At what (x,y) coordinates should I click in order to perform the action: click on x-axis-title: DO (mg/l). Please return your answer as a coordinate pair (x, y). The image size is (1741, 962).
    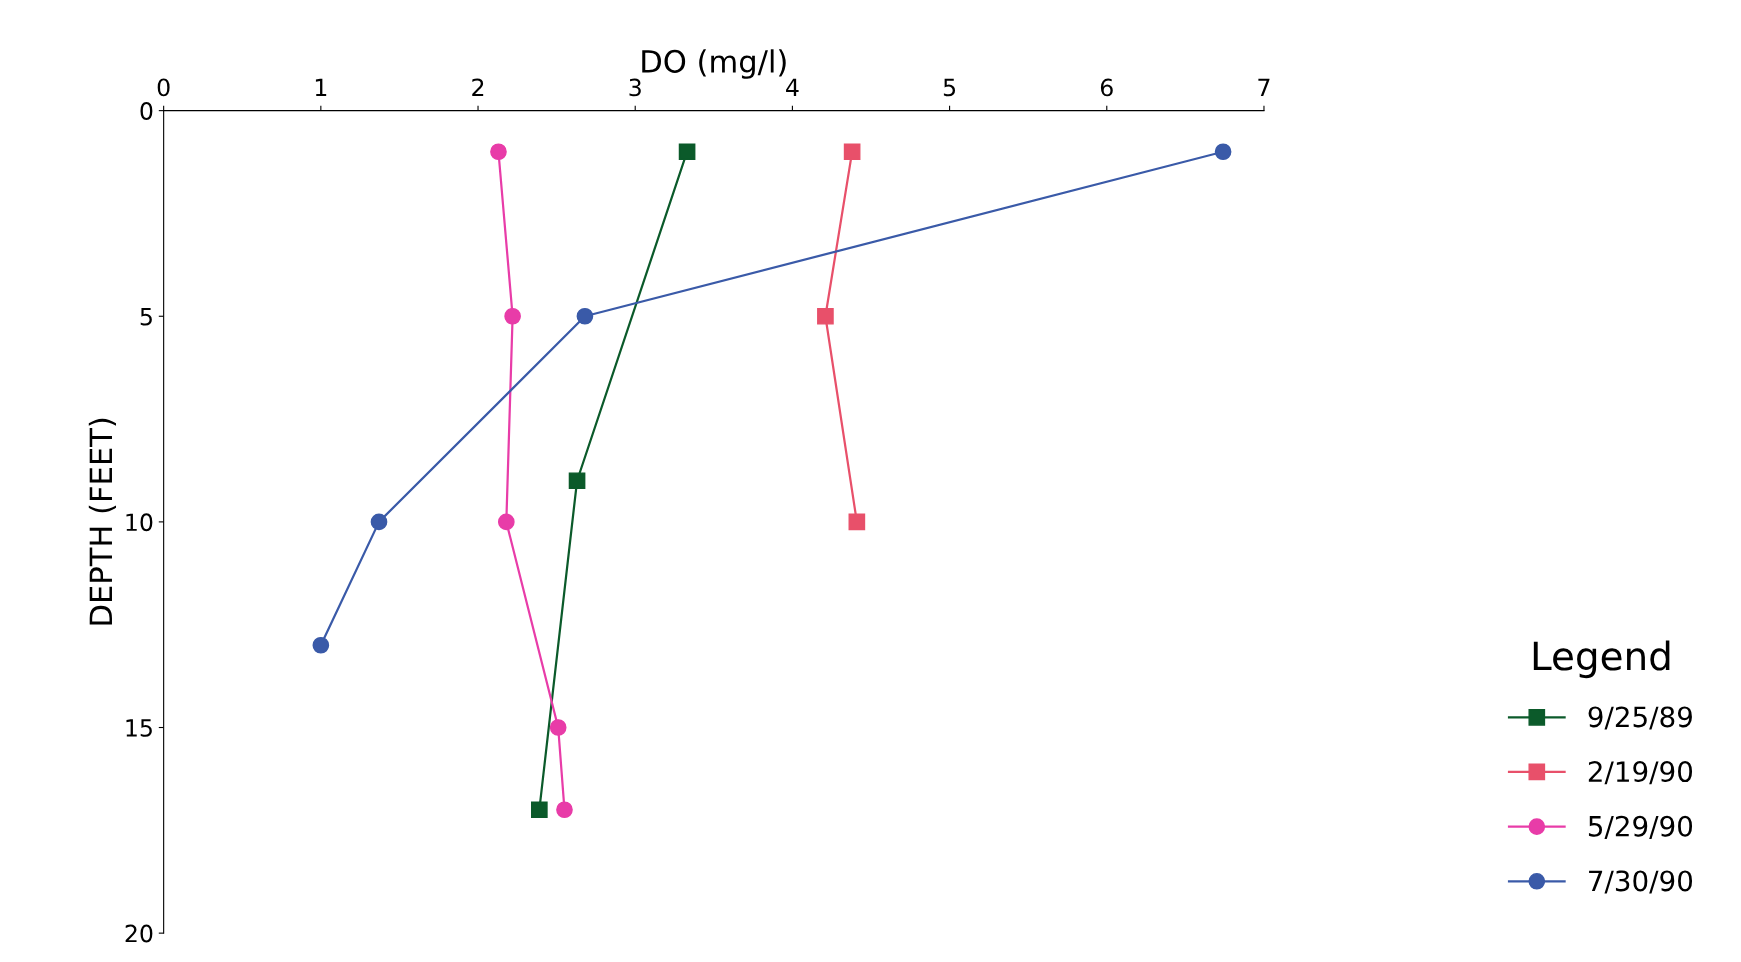
    Looking at the image, I should click on (714, 64).